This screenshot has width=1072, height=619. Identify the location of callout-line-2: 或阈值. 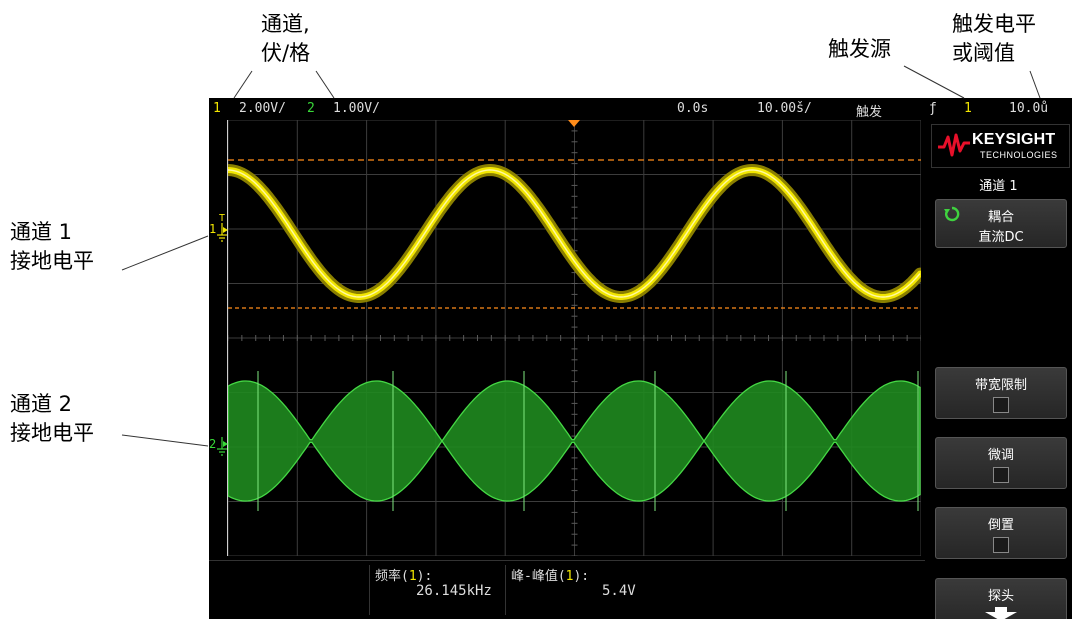
(983, 53).